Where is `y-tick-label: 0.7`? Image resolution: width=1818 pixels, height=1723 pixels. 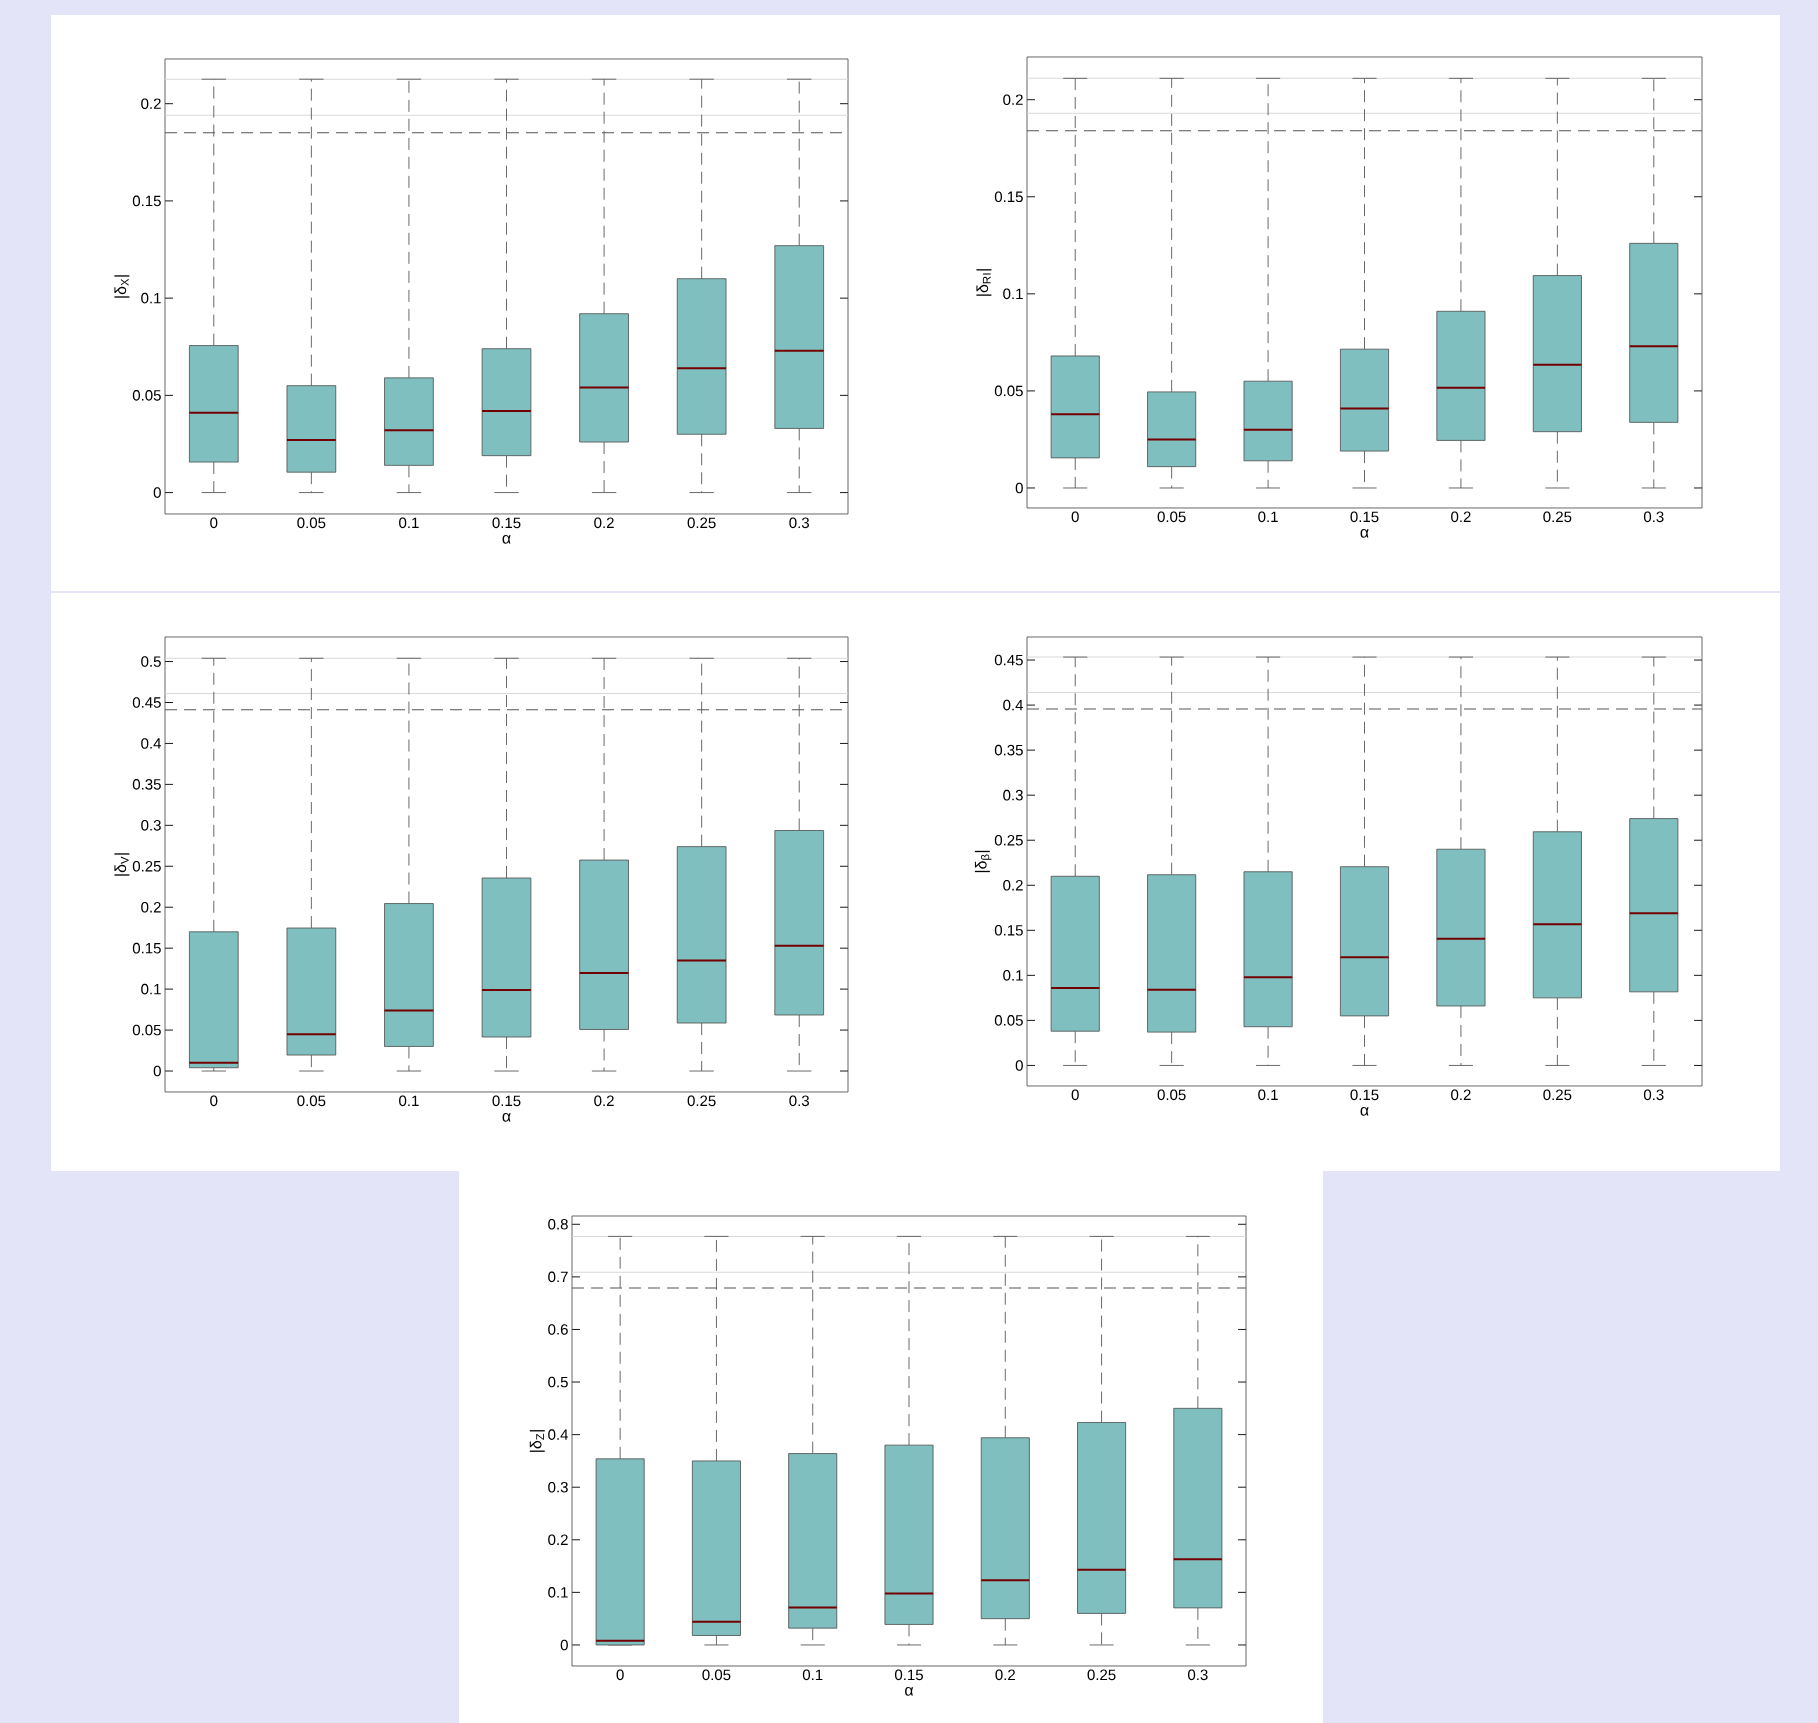
y-tick-label: 0.7 is located at coordinates (558, 1277).